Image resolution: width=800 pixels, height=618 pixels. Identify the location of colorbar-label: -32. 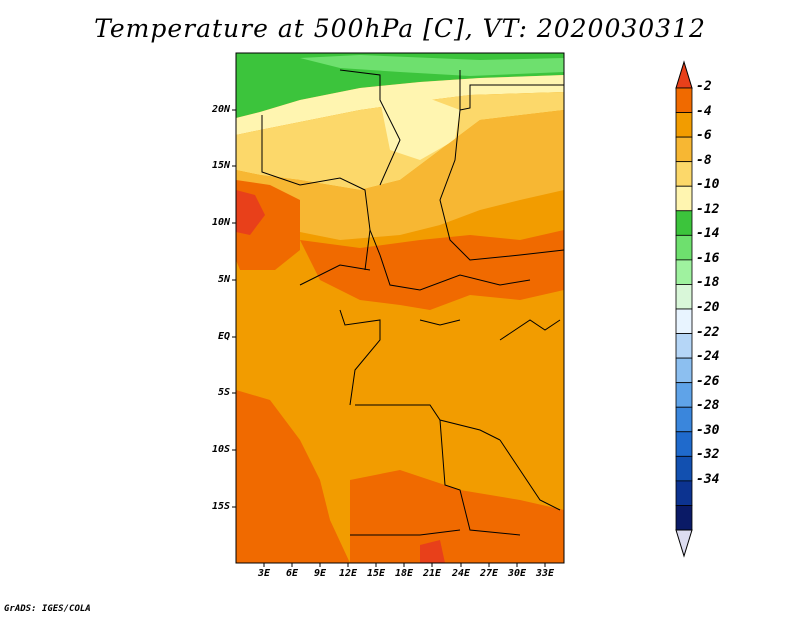
(708, 455).